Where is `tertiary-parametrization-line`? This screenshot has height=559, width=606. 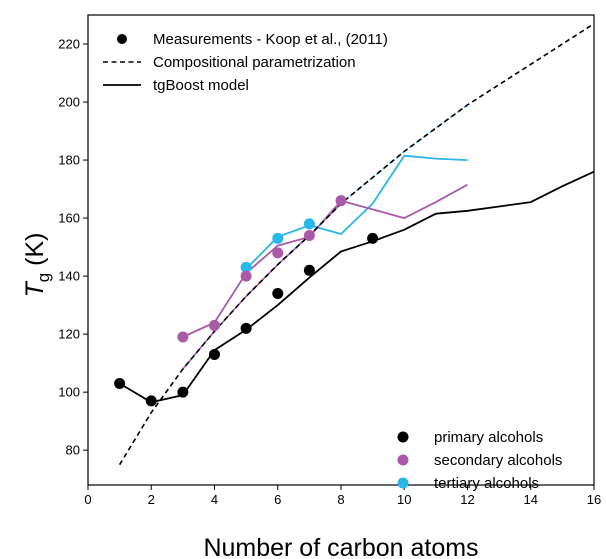
tertiary-parametrization-line is located at coordinates (356, 200).